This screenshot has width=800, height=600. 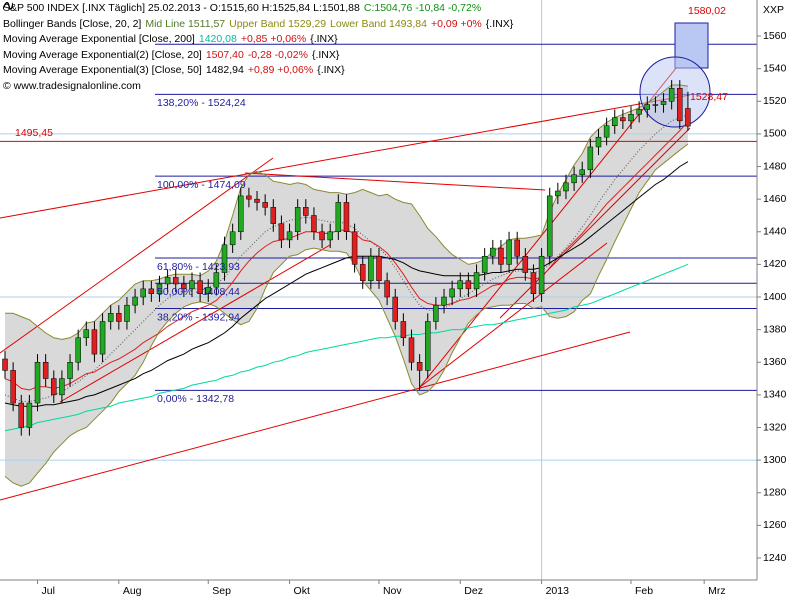 I want to click on x-tick-label: Aug, so click(x=132, y=591).